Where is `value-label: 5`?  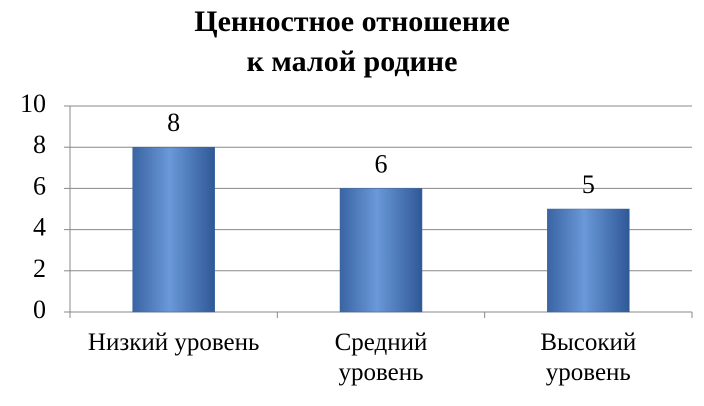 value-label: 5 is located at coordinates (588, 184).